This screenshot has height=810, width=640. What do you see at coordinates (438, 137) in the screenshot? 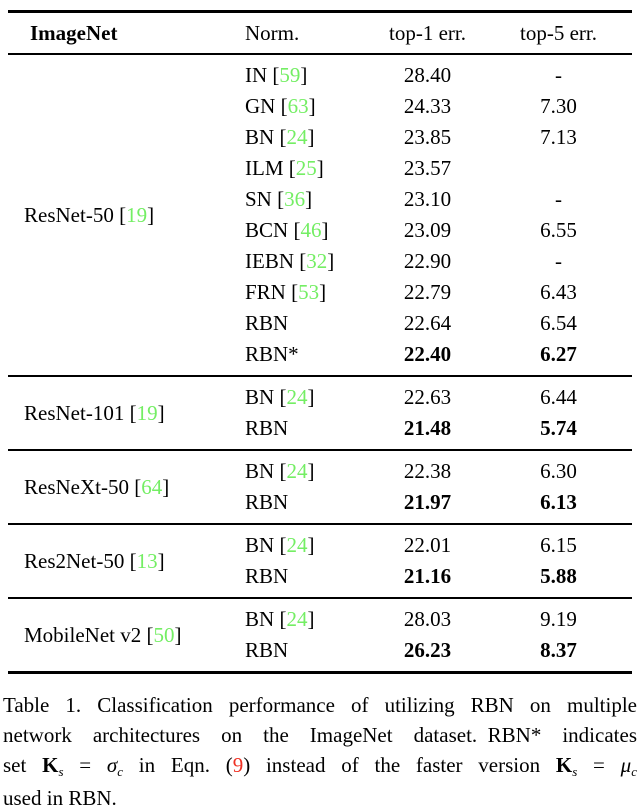
I see `table-row: BN [24] 23.85 7.13` at bounding box center [438, 137].